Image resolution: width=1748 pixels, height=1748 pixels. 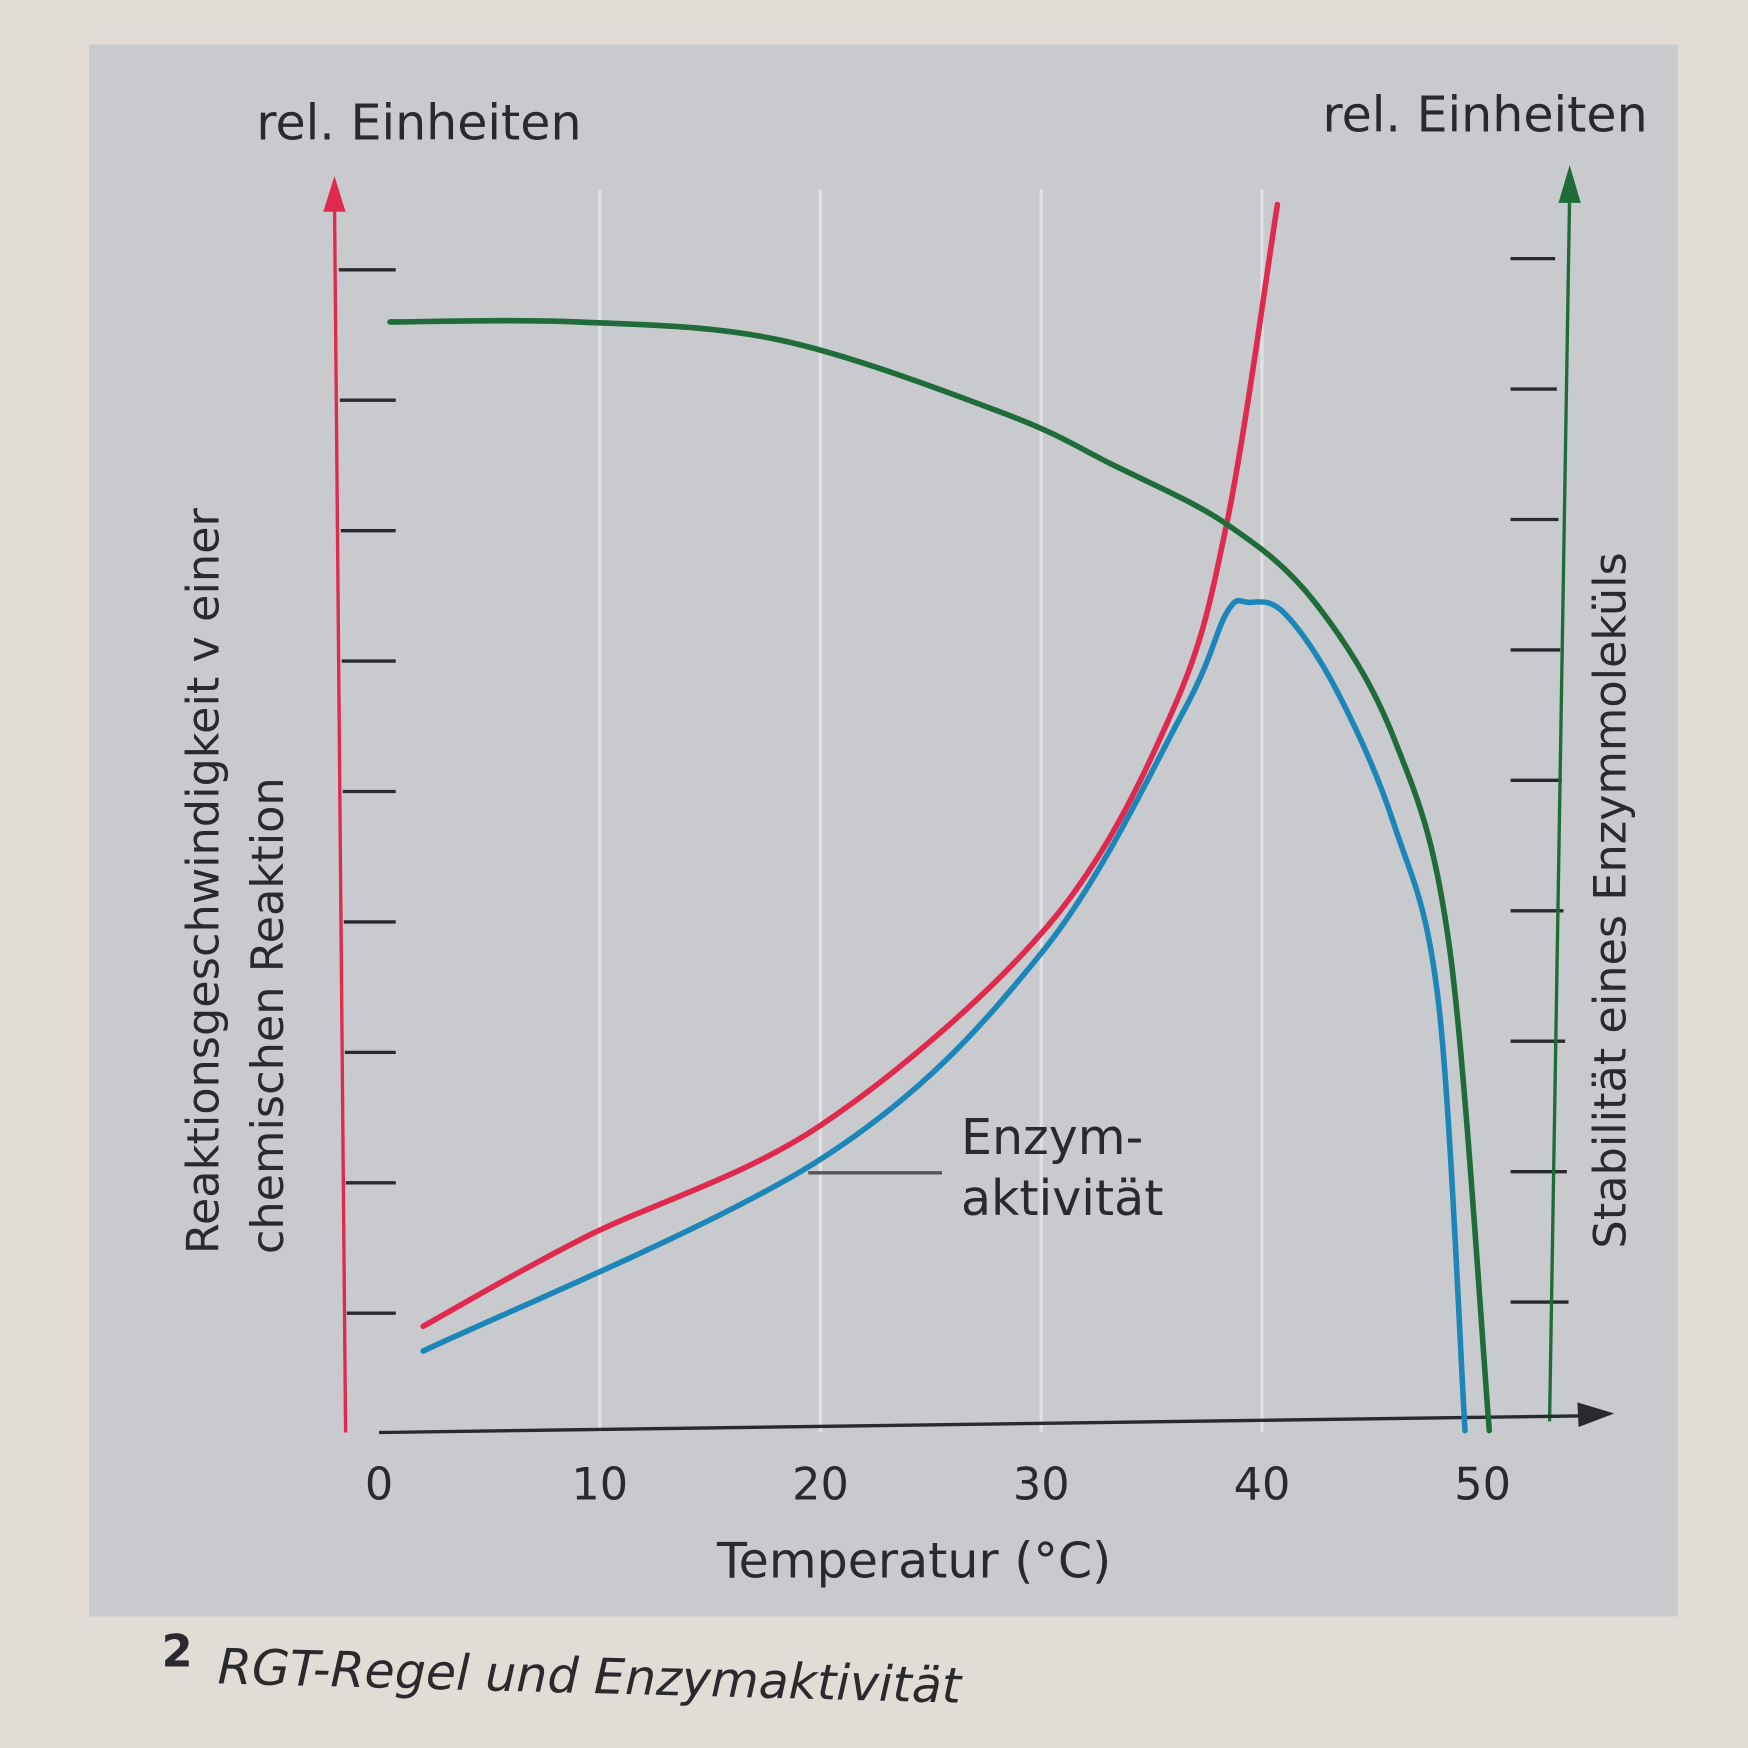 I want to click on x-axis-title: Temperatur (°C), so click(x=913, y=1560).